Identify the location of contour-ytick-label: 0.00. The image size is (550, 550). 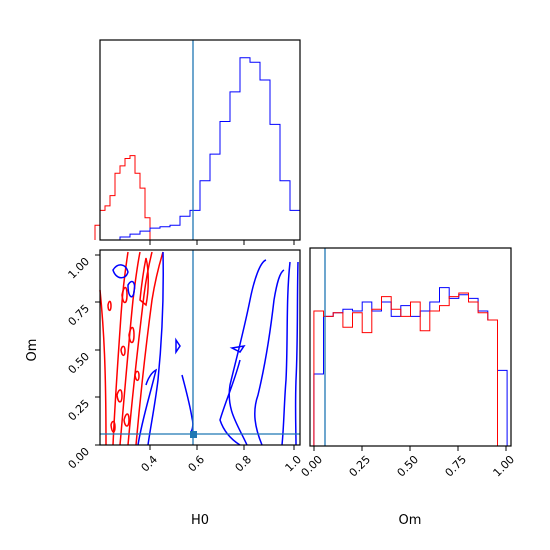
(79, 458).